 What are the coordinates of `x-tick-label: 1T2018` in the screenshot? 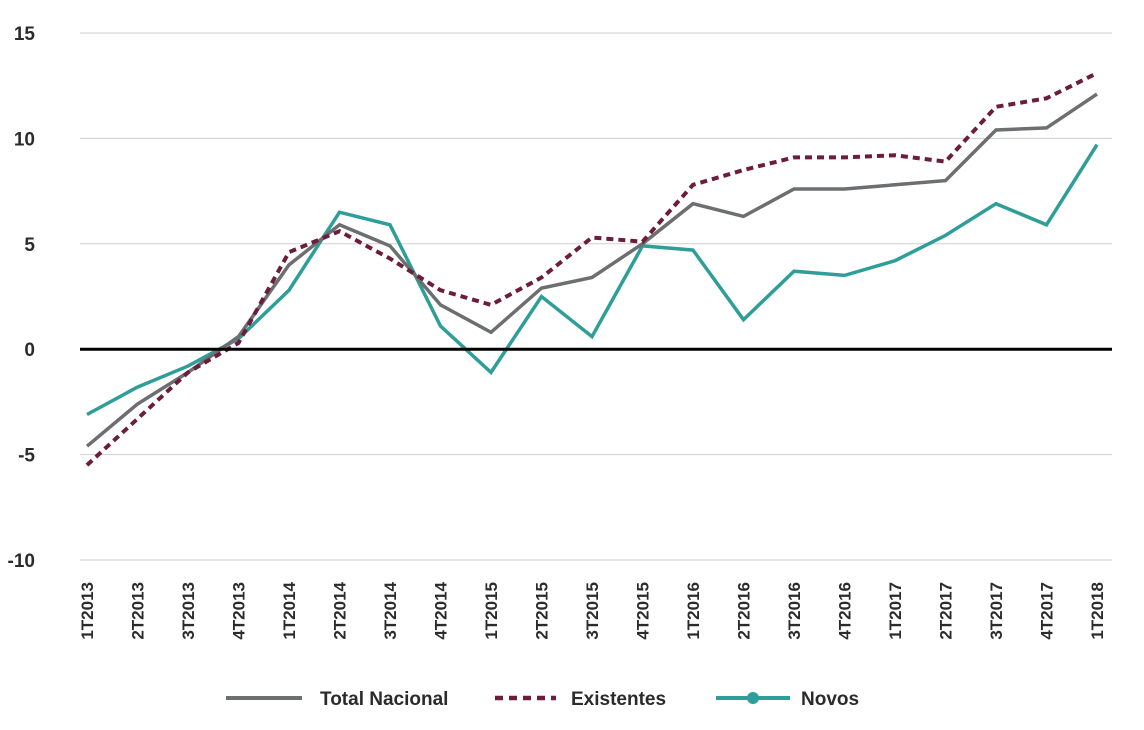 It's located at (1097, 611).